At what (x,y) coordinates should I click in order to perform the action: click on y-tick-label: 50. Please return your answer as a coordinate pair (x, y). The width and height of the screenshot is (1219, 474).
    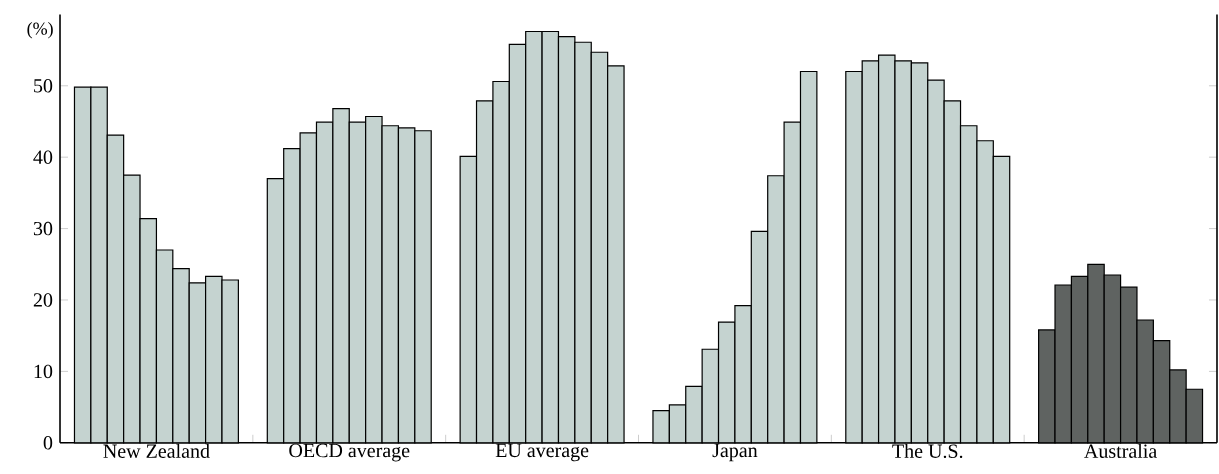
    Looking at the image, I should click on (43, 86).